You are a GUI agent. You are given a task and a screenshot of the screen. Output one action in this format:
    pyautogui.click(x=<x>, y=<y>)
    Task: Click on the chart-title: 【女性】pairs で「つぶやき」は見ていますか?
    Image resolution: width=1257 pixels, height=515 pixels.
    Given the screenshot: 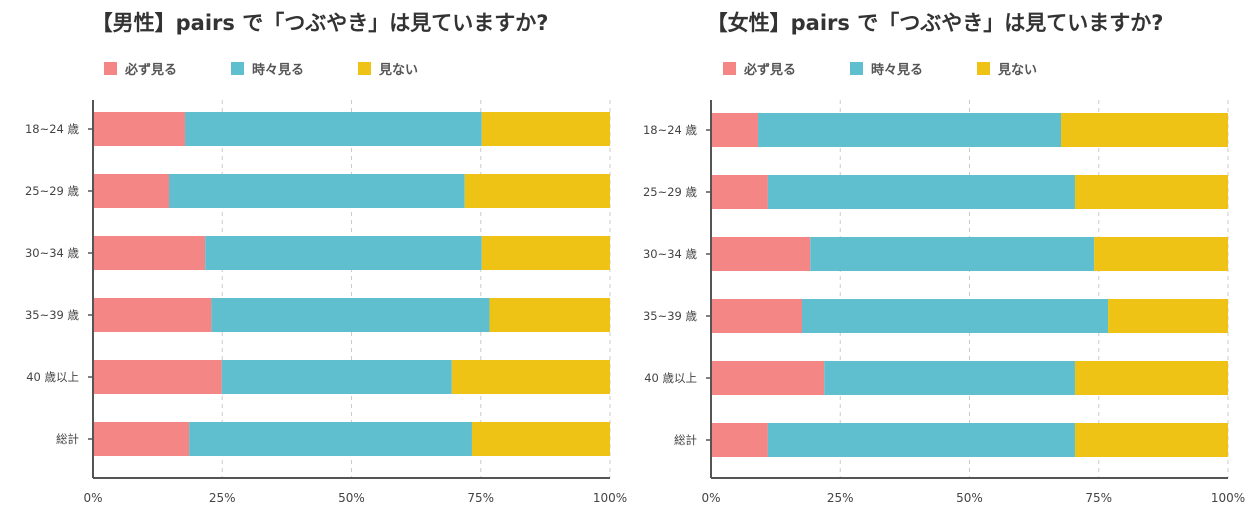 What is the action you would take?
    pyautogui.click(x=935, y=23)
    